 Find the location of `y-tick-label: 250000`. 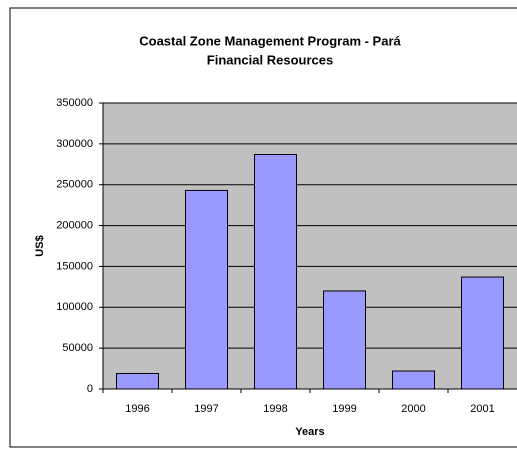

y-tick-label: 250000 is located at coordinates (74, 185).